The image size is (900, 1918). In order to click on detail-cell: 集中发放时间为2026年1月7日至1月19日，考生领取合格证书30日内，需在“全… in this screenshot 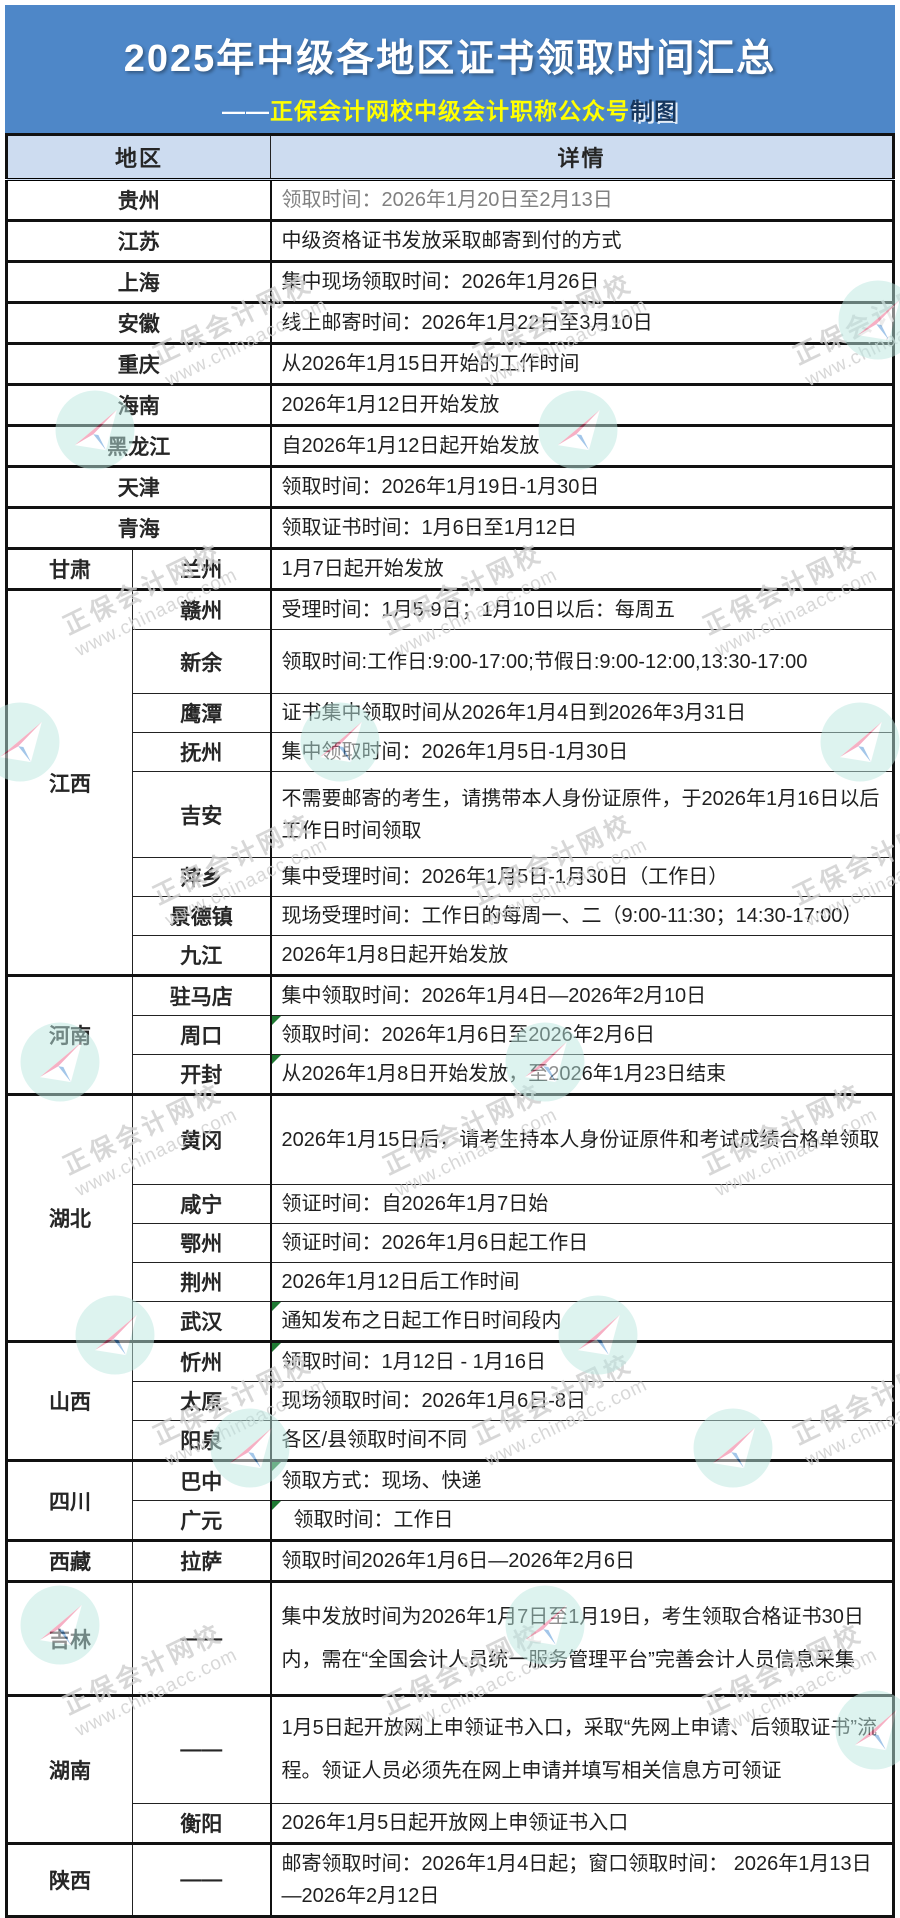, I will do `click(581, 1638)`.